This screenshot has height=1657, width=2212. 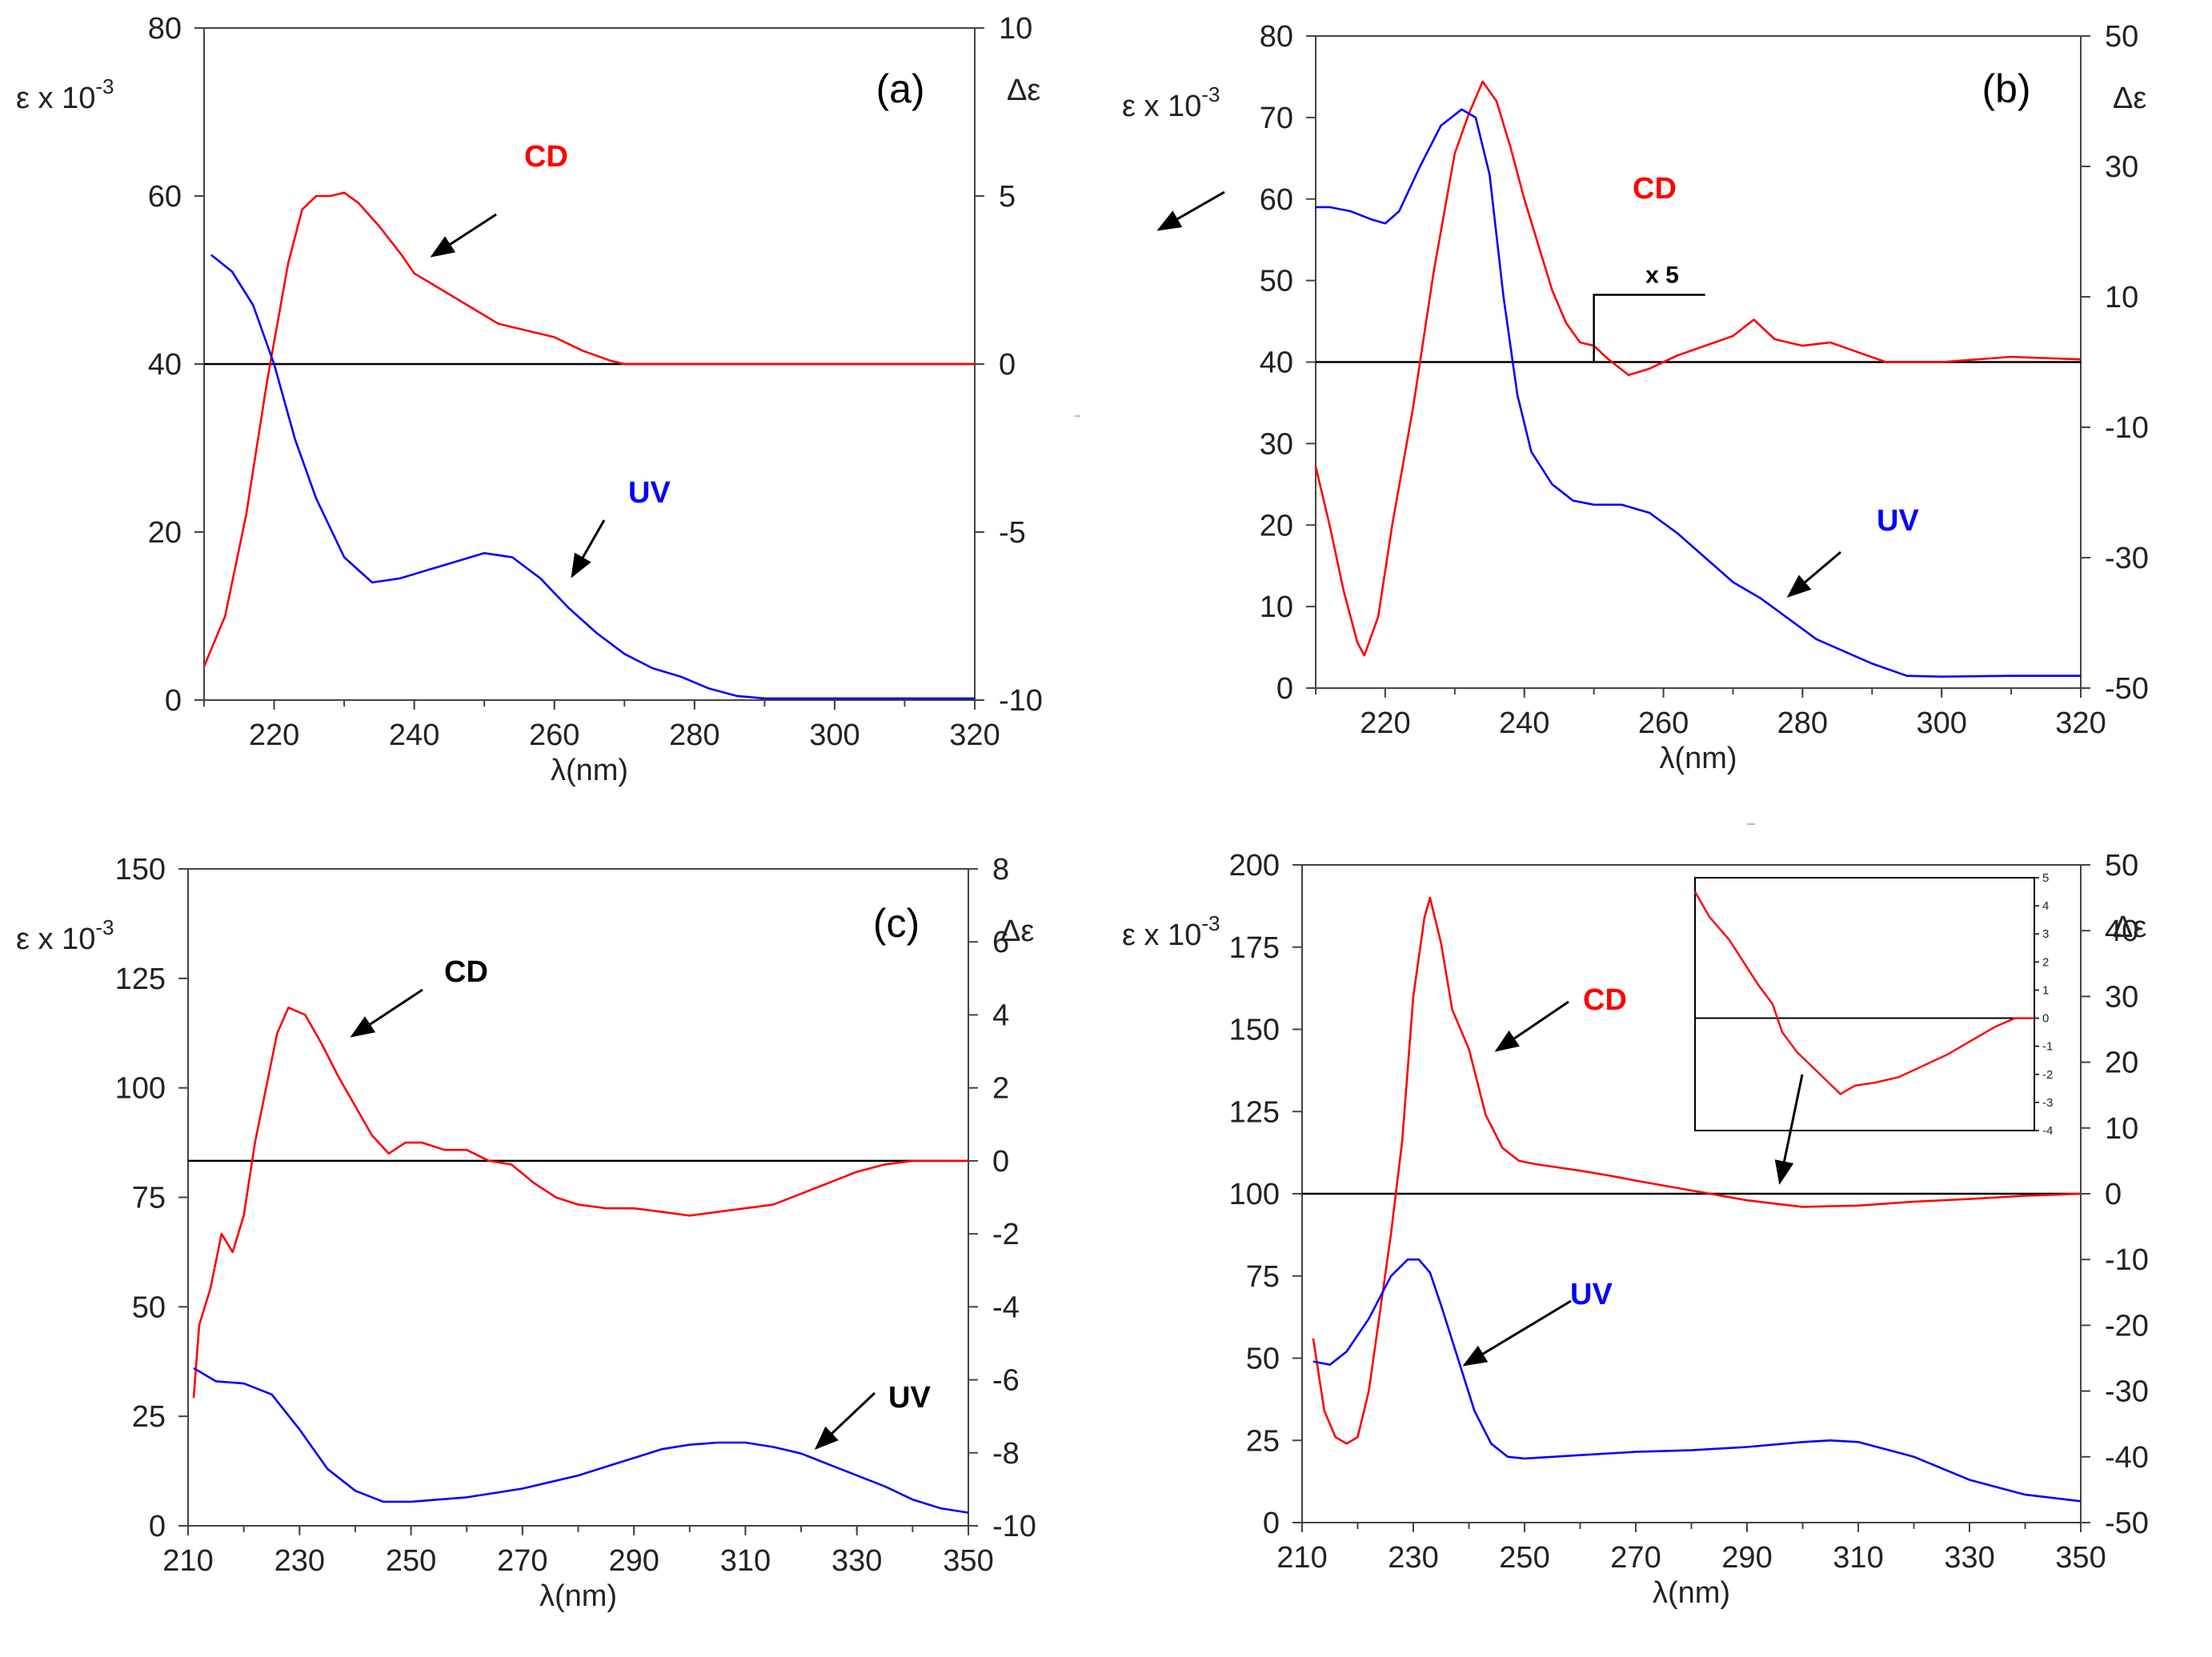 I want to click on x5-bracket, so click(x=1649, y=328).